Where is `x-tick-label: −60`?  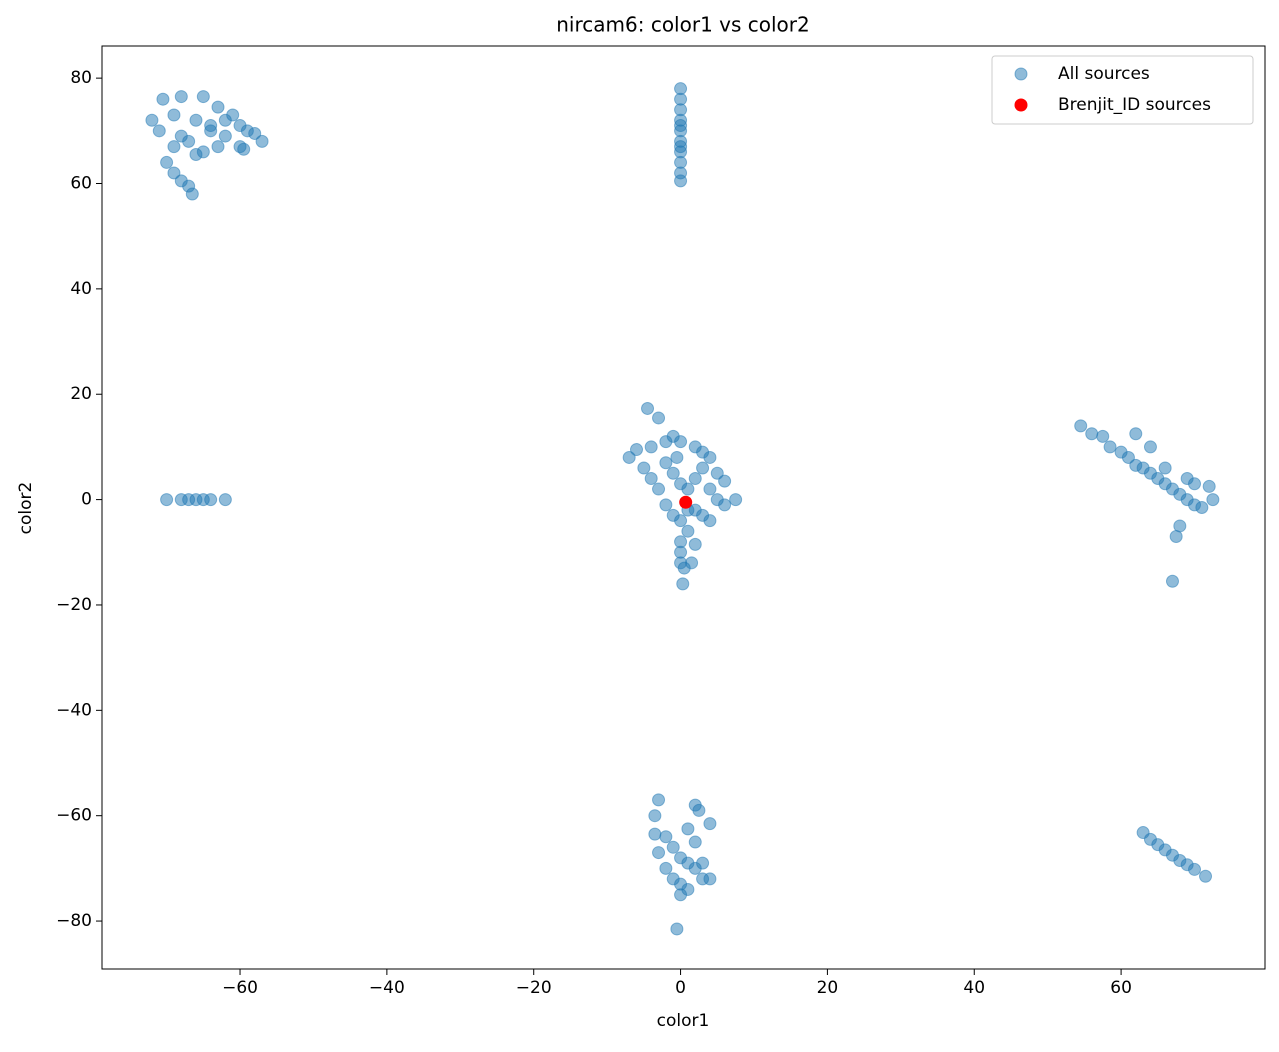
x-tick-label: −60 is located at coordinates (240, 988).